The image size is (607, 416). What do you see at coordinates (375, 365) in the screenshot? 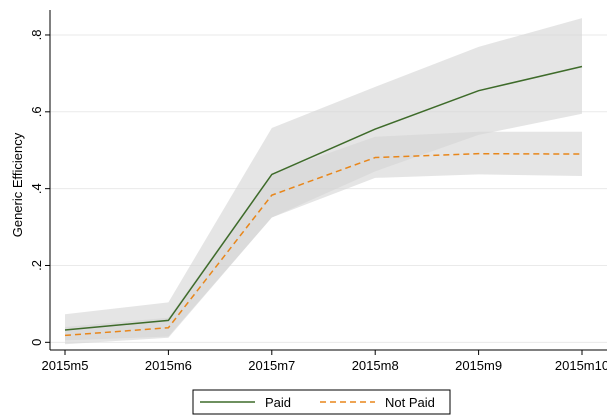
I see `x-tick-label: 2015m8` at bounding box center [375, 365].